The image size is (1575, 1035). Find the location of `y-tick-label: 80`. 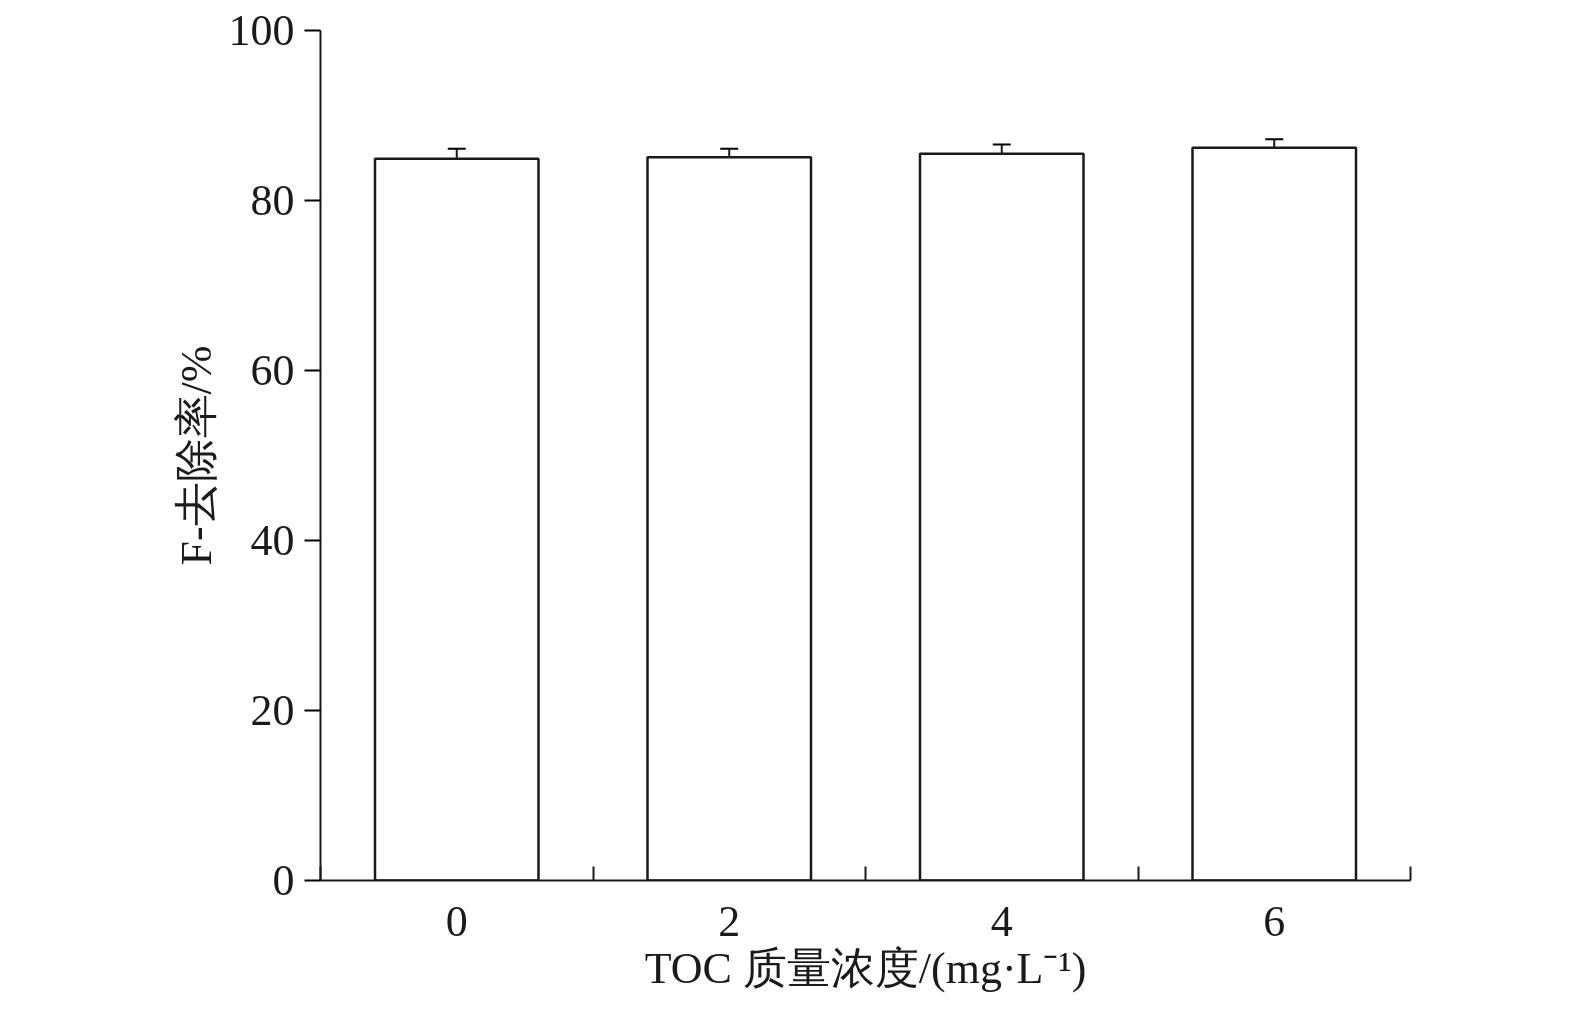

y-tick-label: 80 is located at coordinates (272, 200).